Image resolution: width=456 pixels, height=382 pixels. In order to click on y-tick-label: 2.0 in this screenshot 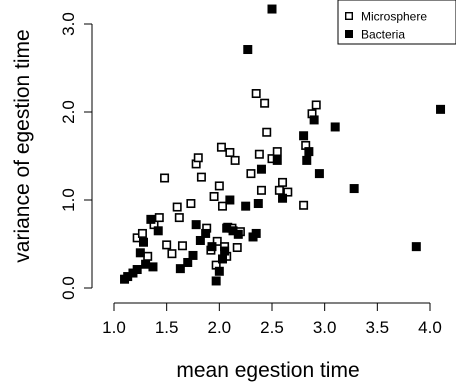, I will do `click(68, 112)`.